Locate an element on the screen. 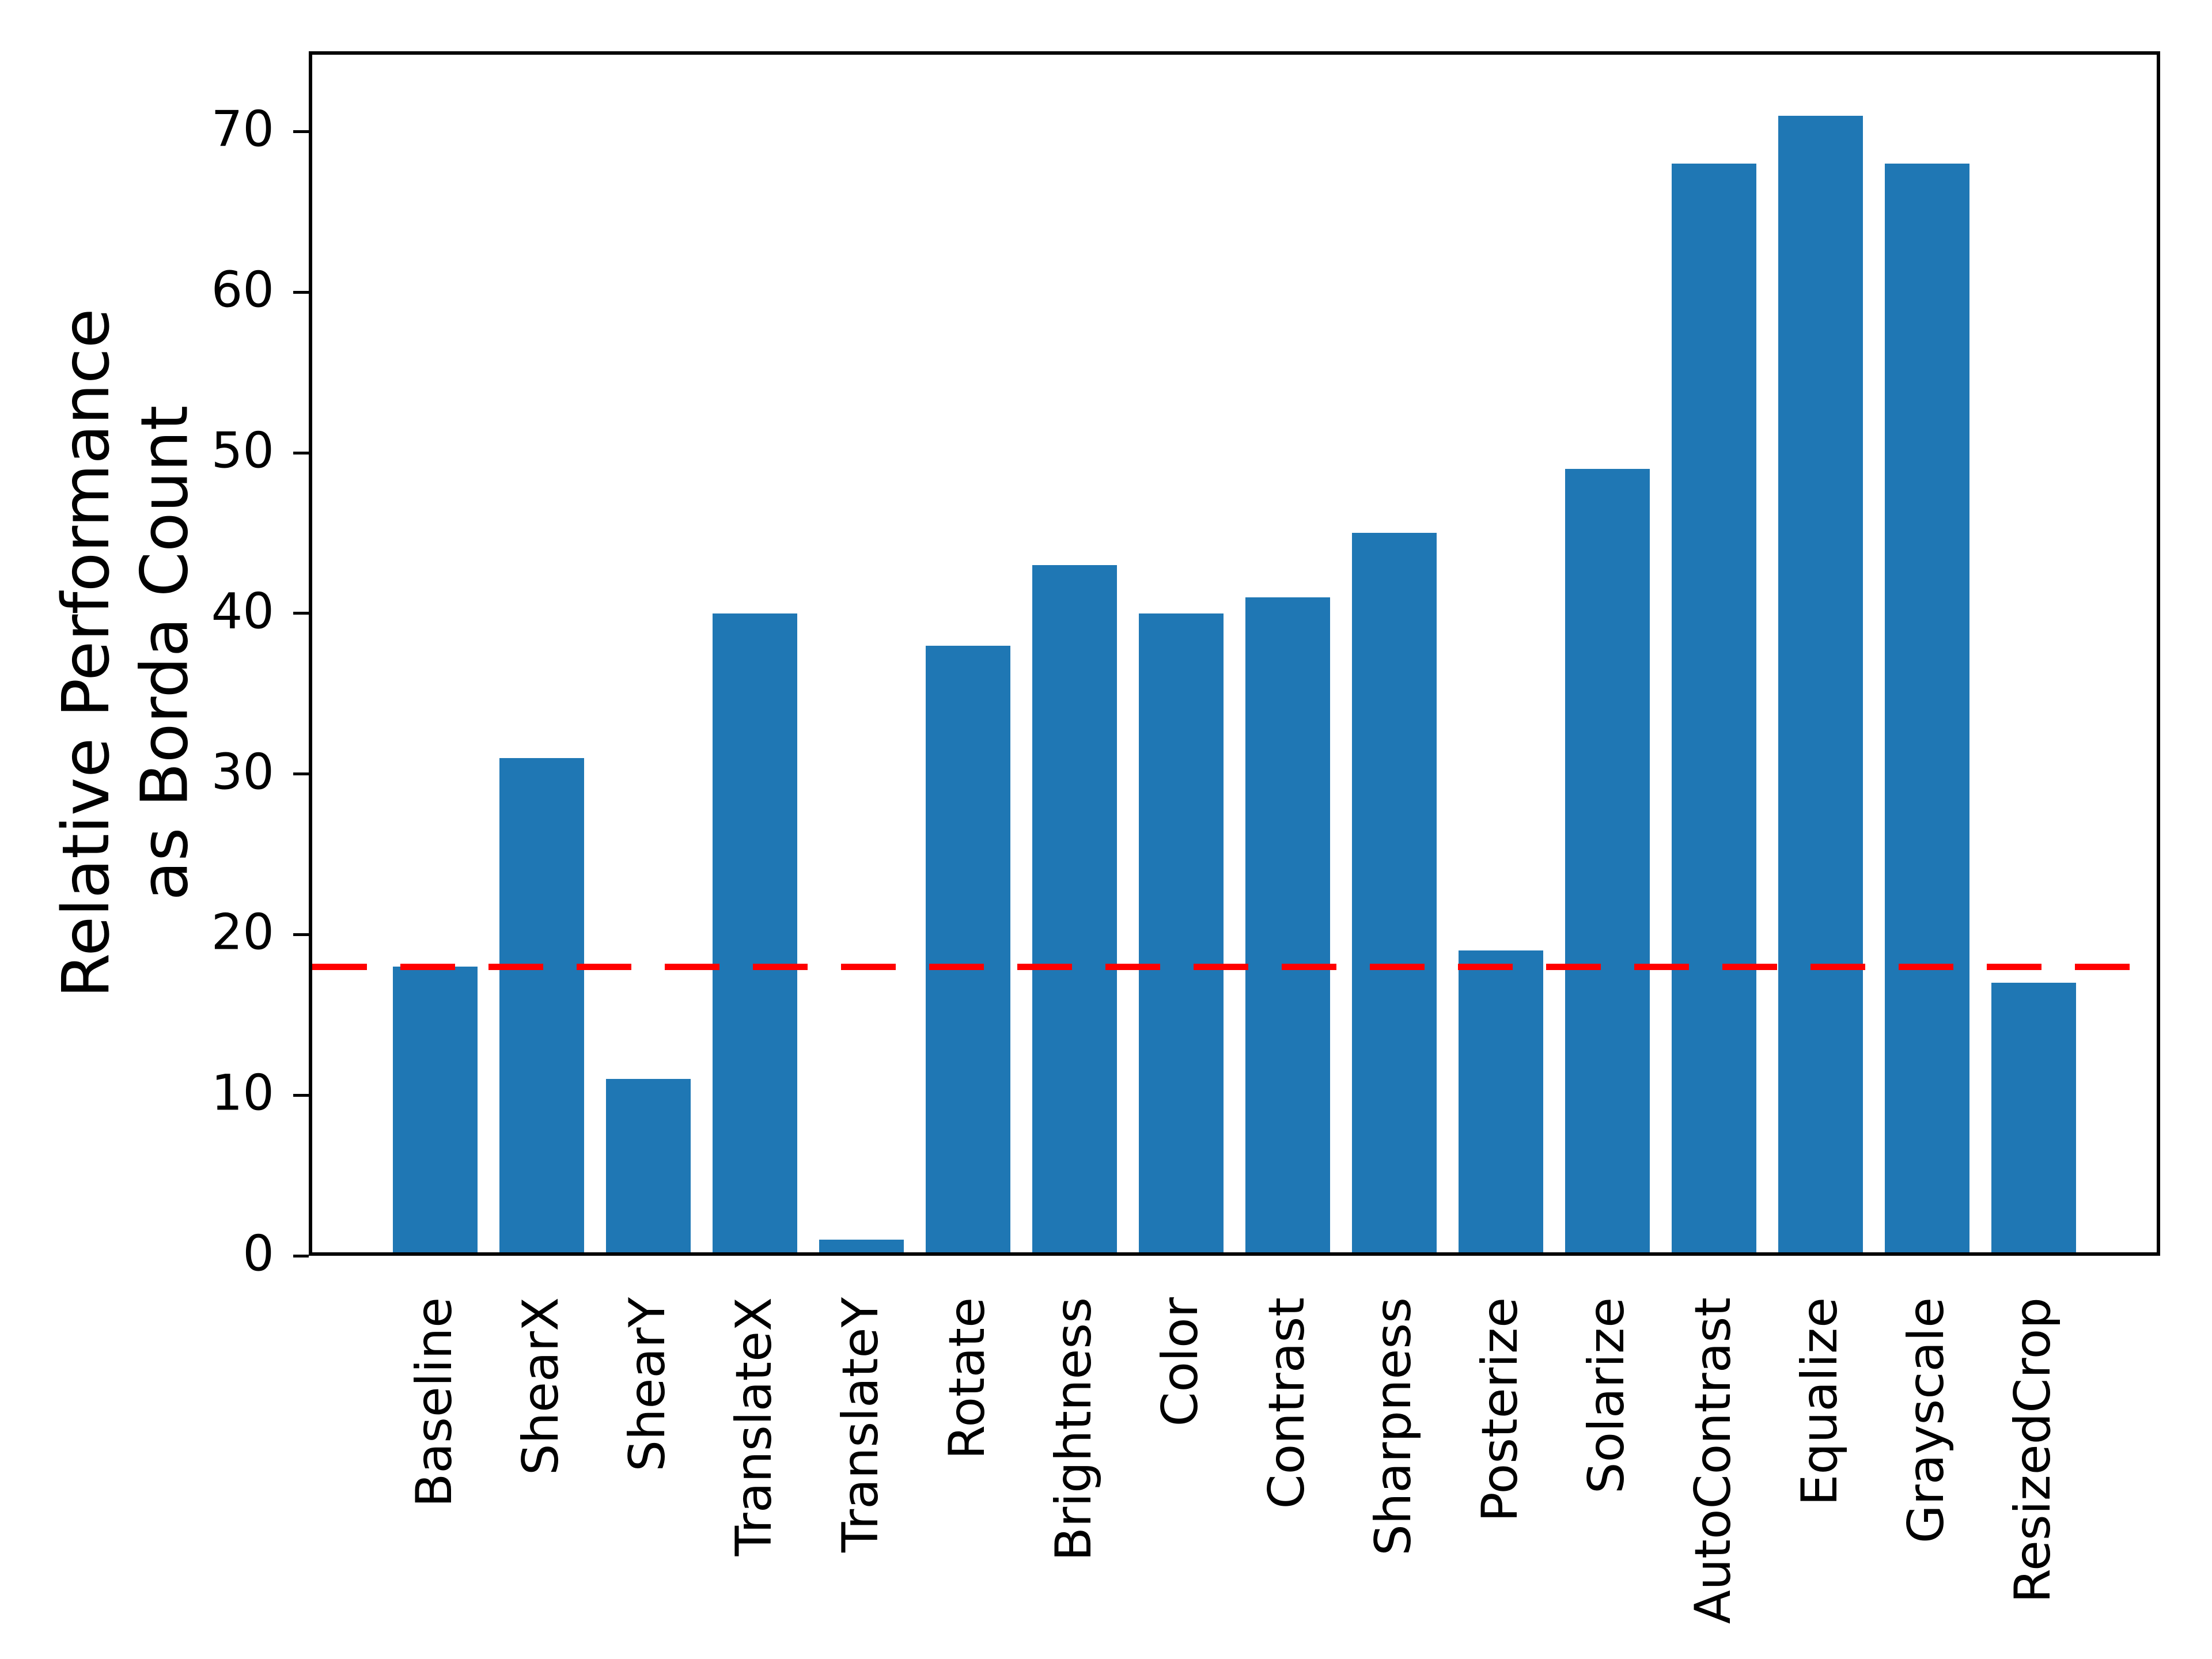 This screenshot has height=1659, width=2212. bar-grayscale is located at coordinates (1927, 710).